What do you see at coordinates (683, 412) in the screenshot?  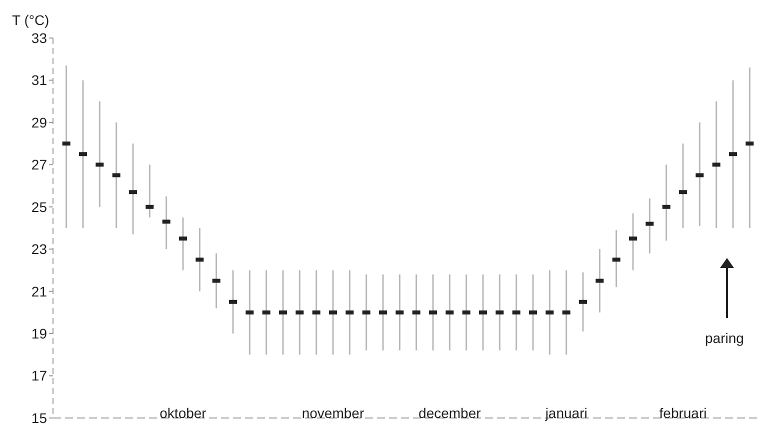 I see `x-tick-label: februari` at bounding box center [683, 412].